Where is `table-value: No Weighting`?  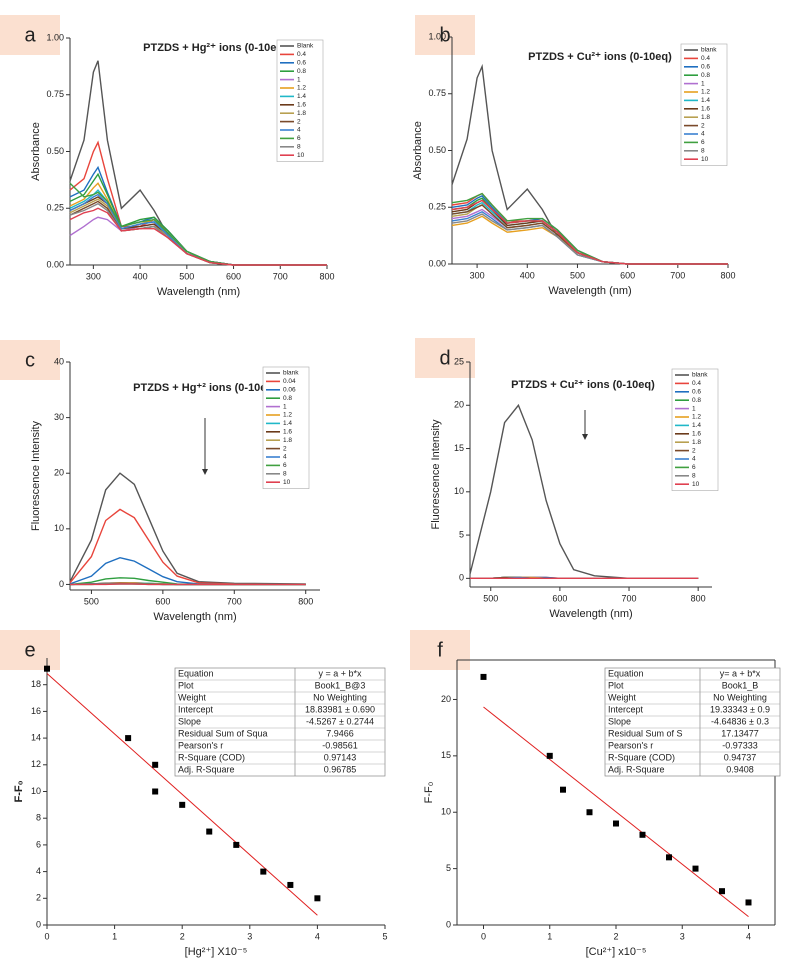 table-value: No Weighting is located at coordinates (340, 697).